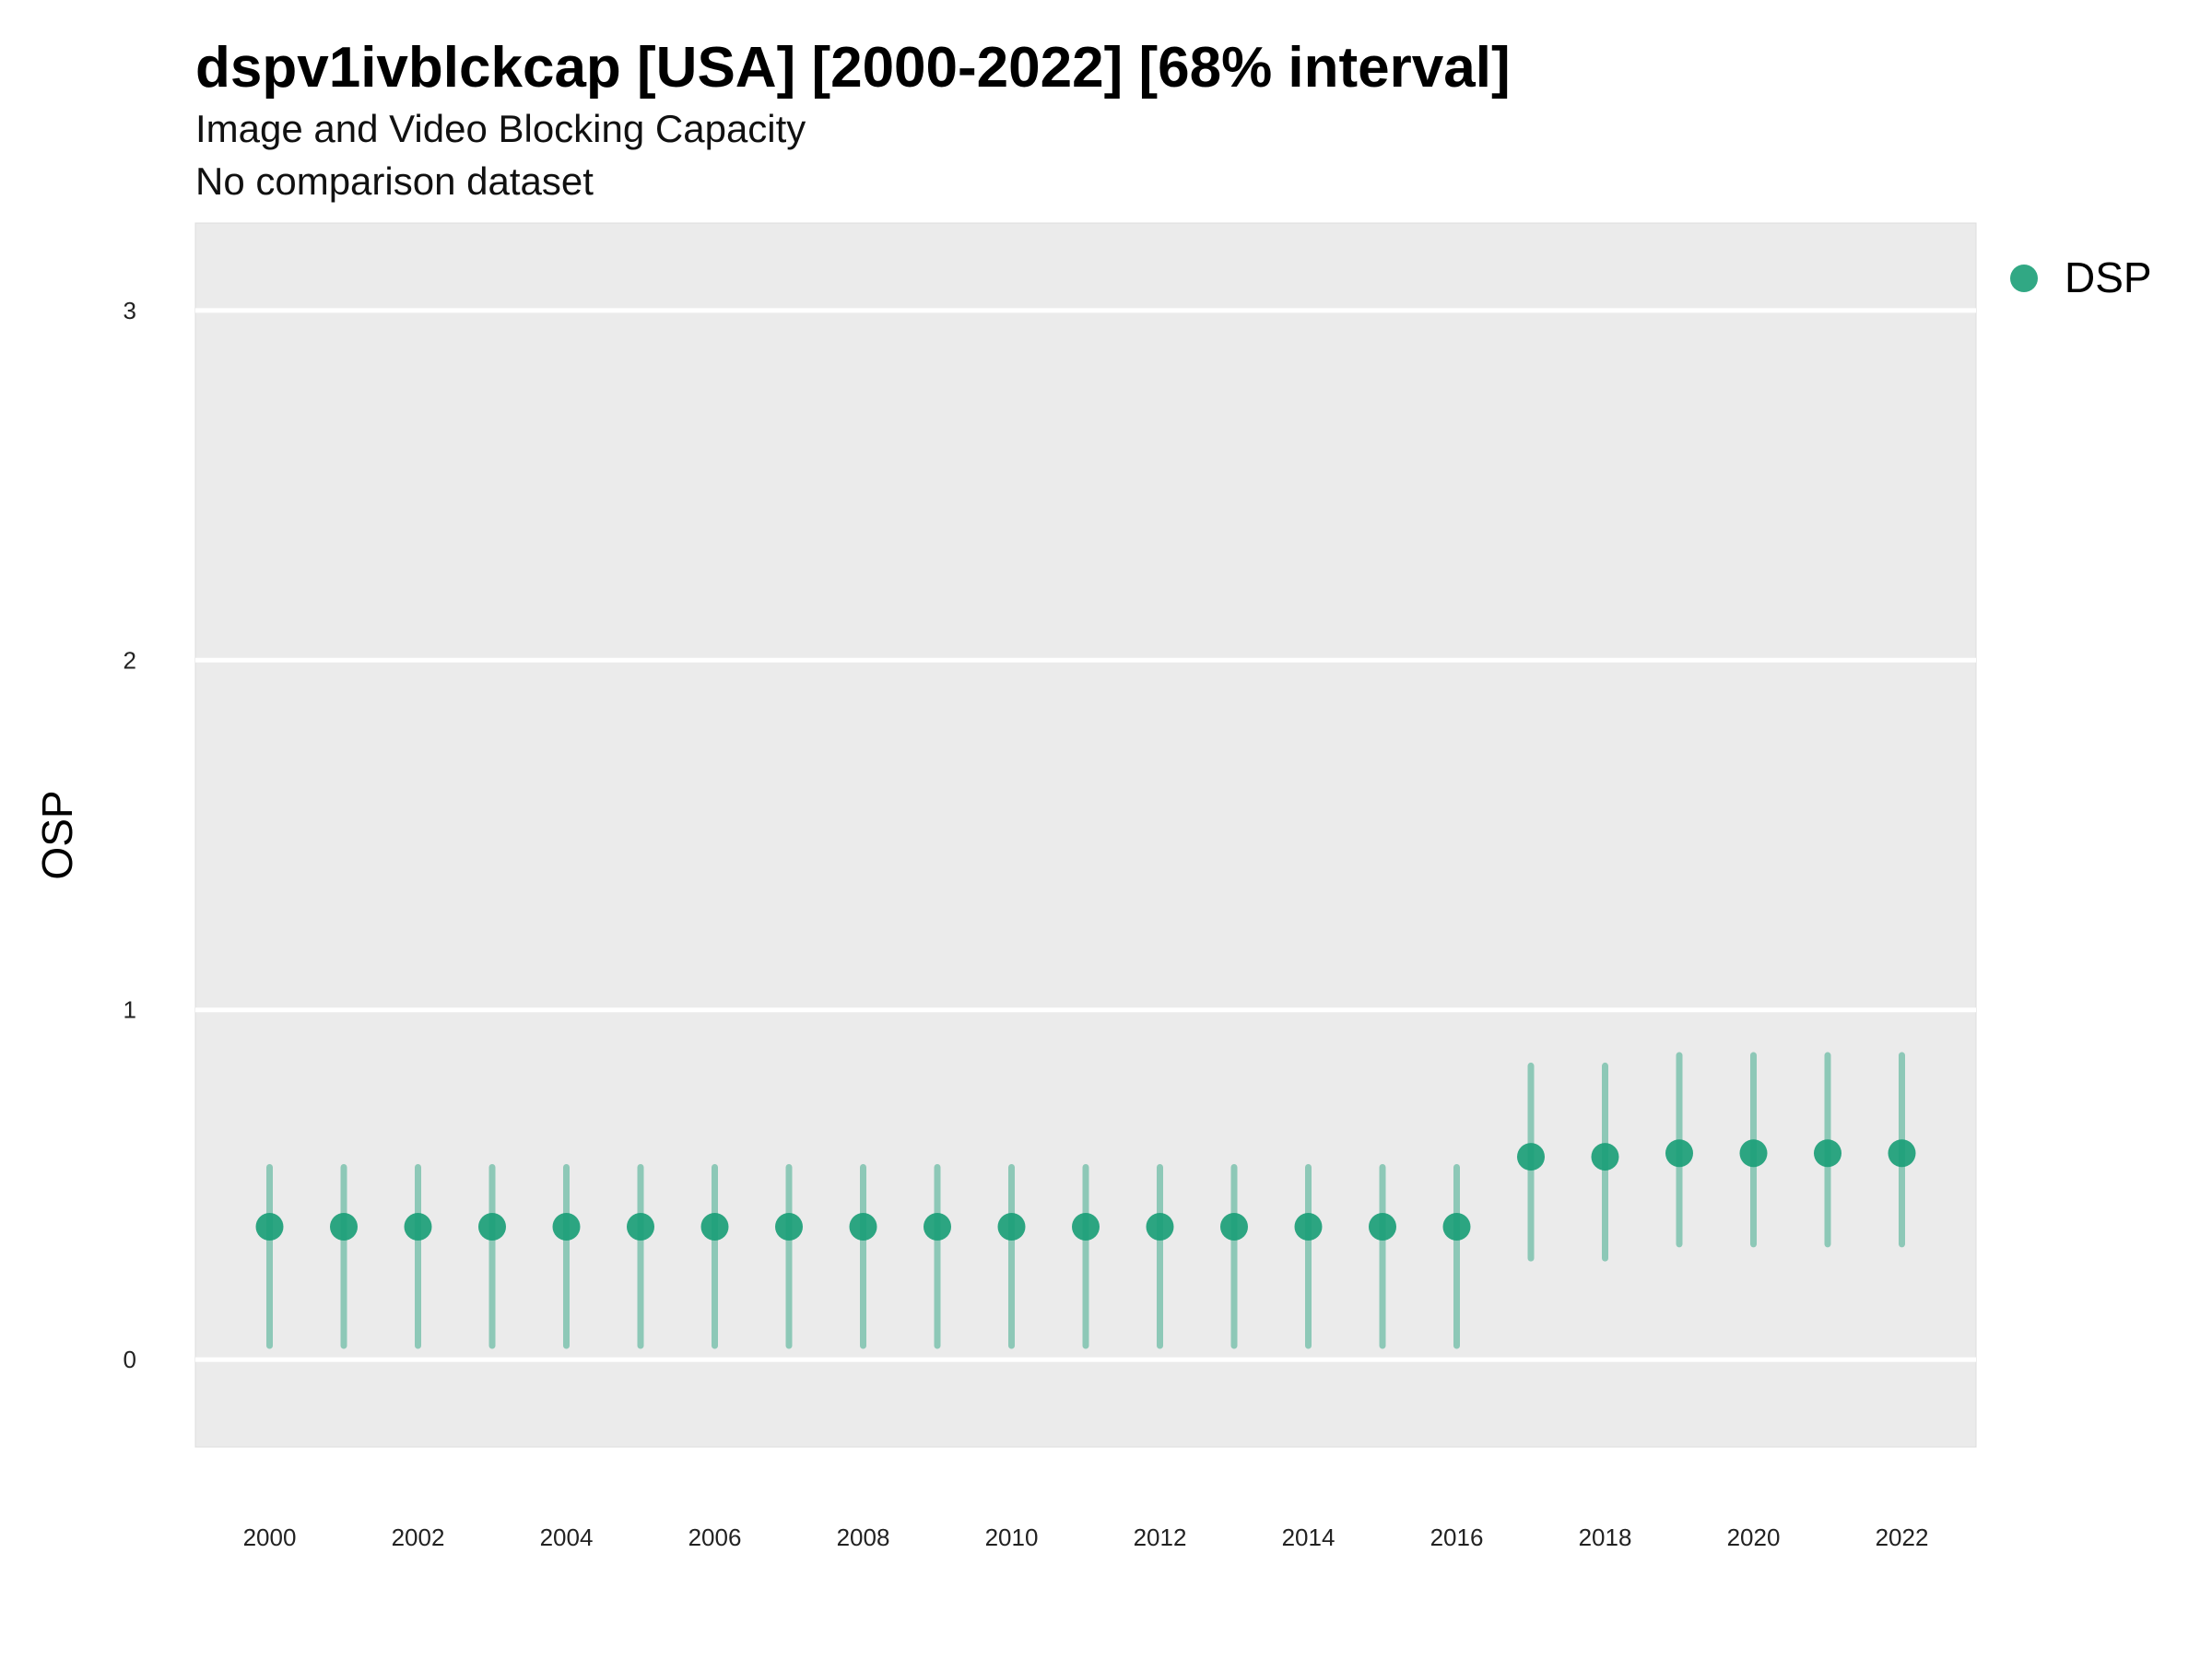 The image size is (2212, 1659). What do you see at coordinates (418, 1537) in the screenshot?
I see `x-tick-label-2002: 2002` at bounding box center [418, 1537].